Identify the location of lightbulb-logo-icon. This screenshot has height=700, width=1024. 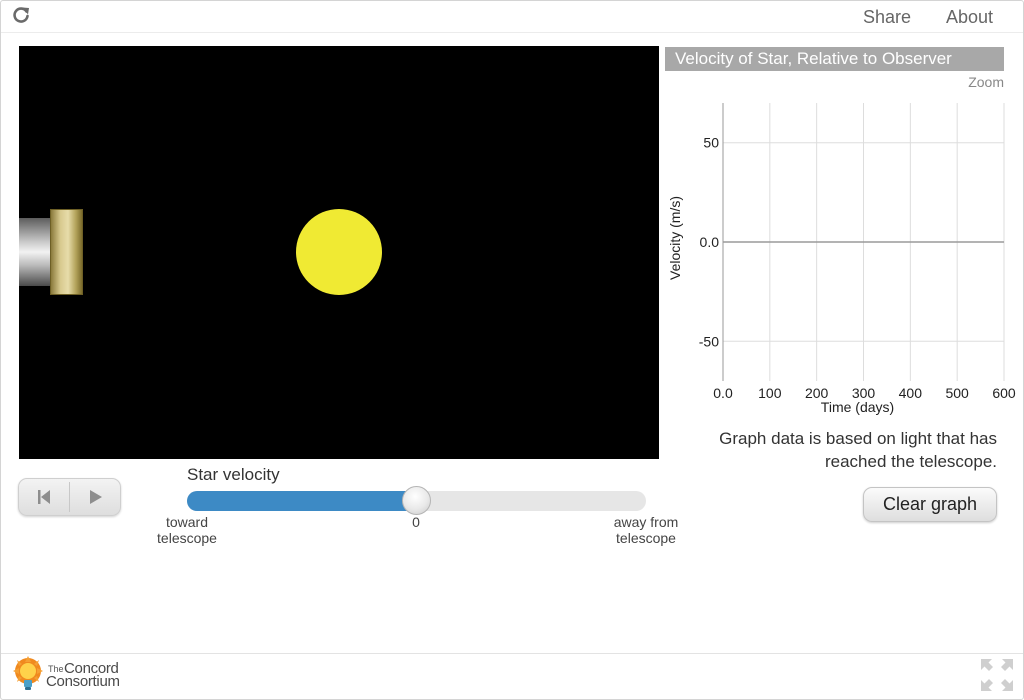
(28, 673).